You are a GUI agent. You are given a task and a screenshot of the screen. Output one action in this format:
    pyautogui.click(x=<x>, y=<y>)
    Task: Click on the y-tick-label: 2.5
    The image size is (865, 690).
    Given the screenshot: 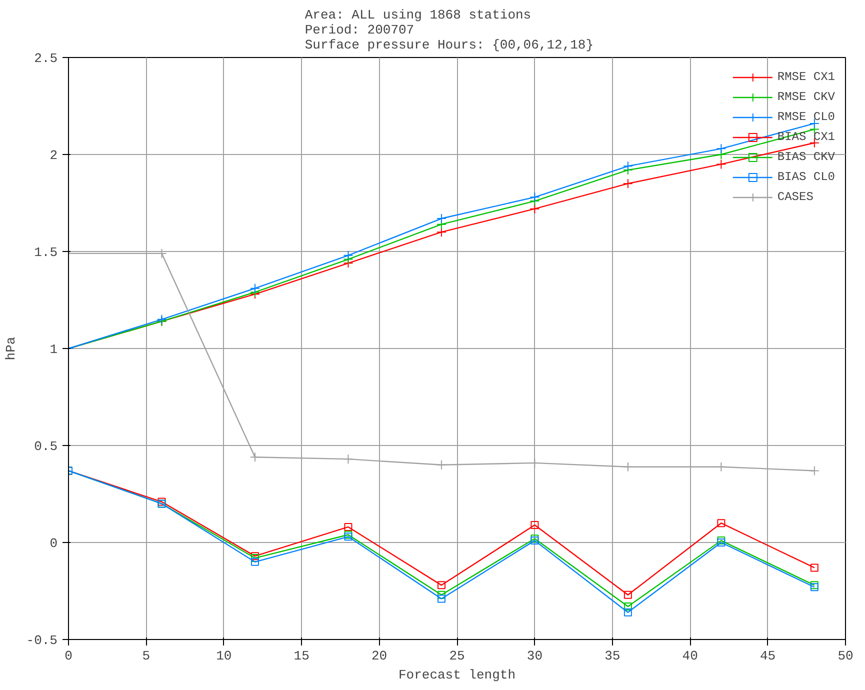 What is the action you would take?
    pyautogui.click(x=46, y=58)
    